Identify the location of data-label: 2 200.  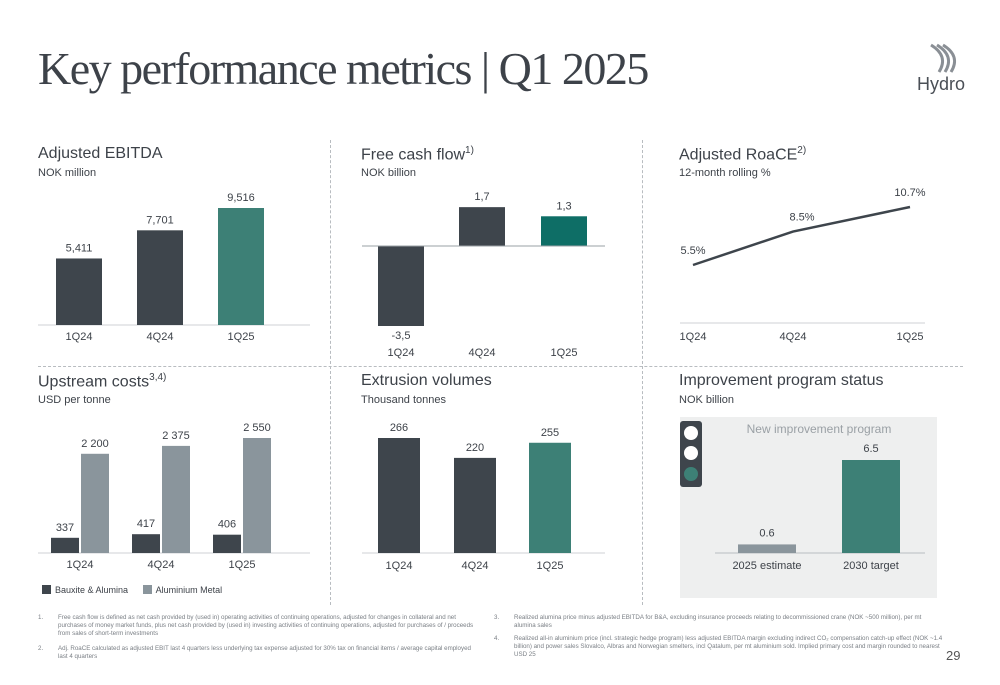
(95, 444).